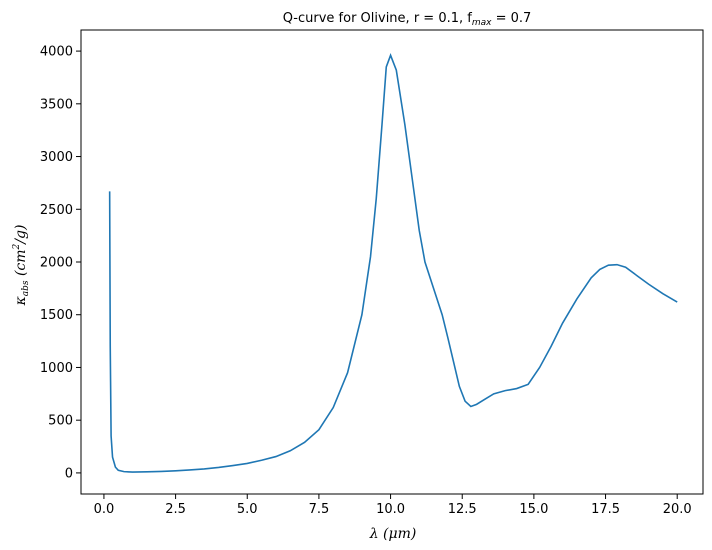 The image size is (712, 550). I want to click on x-tick-label: 15.0, so click(533, 509).